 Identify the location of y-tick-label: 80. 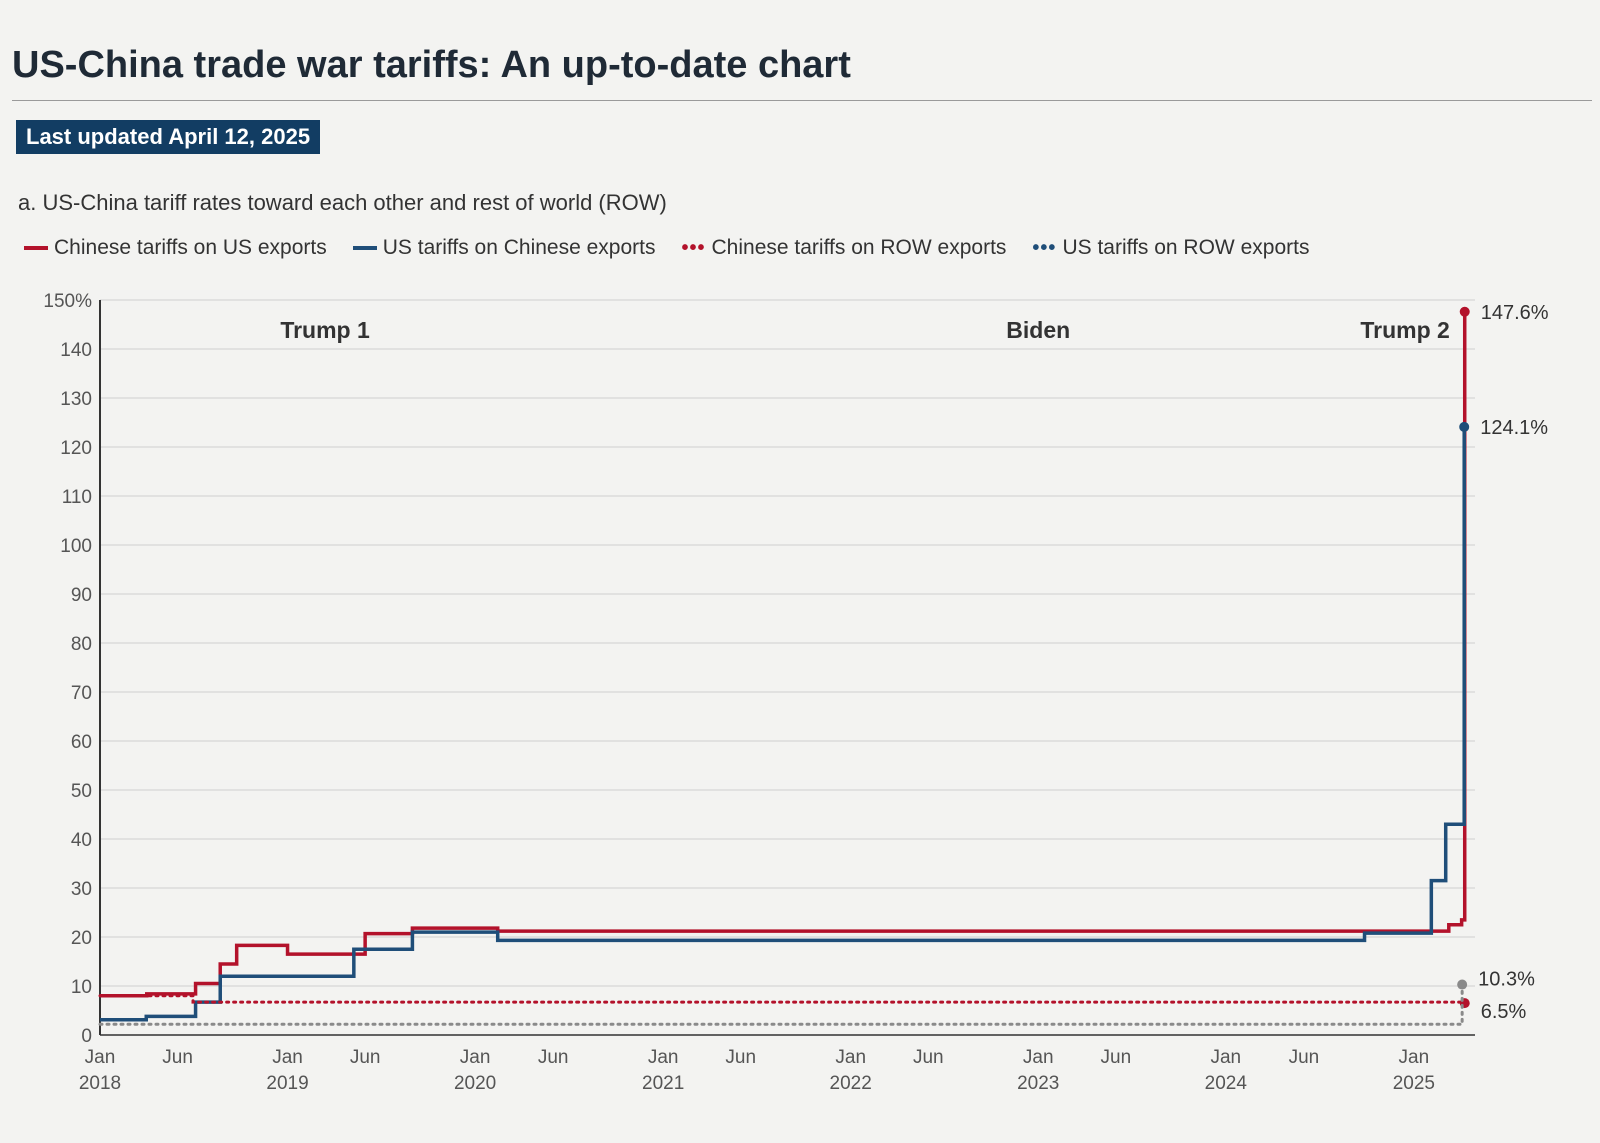
(81, 644).